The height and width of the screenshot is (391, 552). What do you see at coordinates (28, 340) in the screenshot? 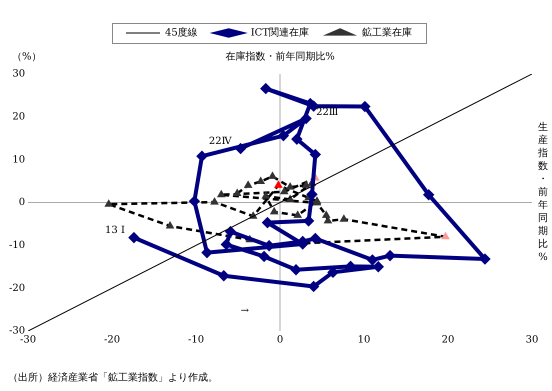
I see `x-tick-label: -30` at bounding box center [28, 340].